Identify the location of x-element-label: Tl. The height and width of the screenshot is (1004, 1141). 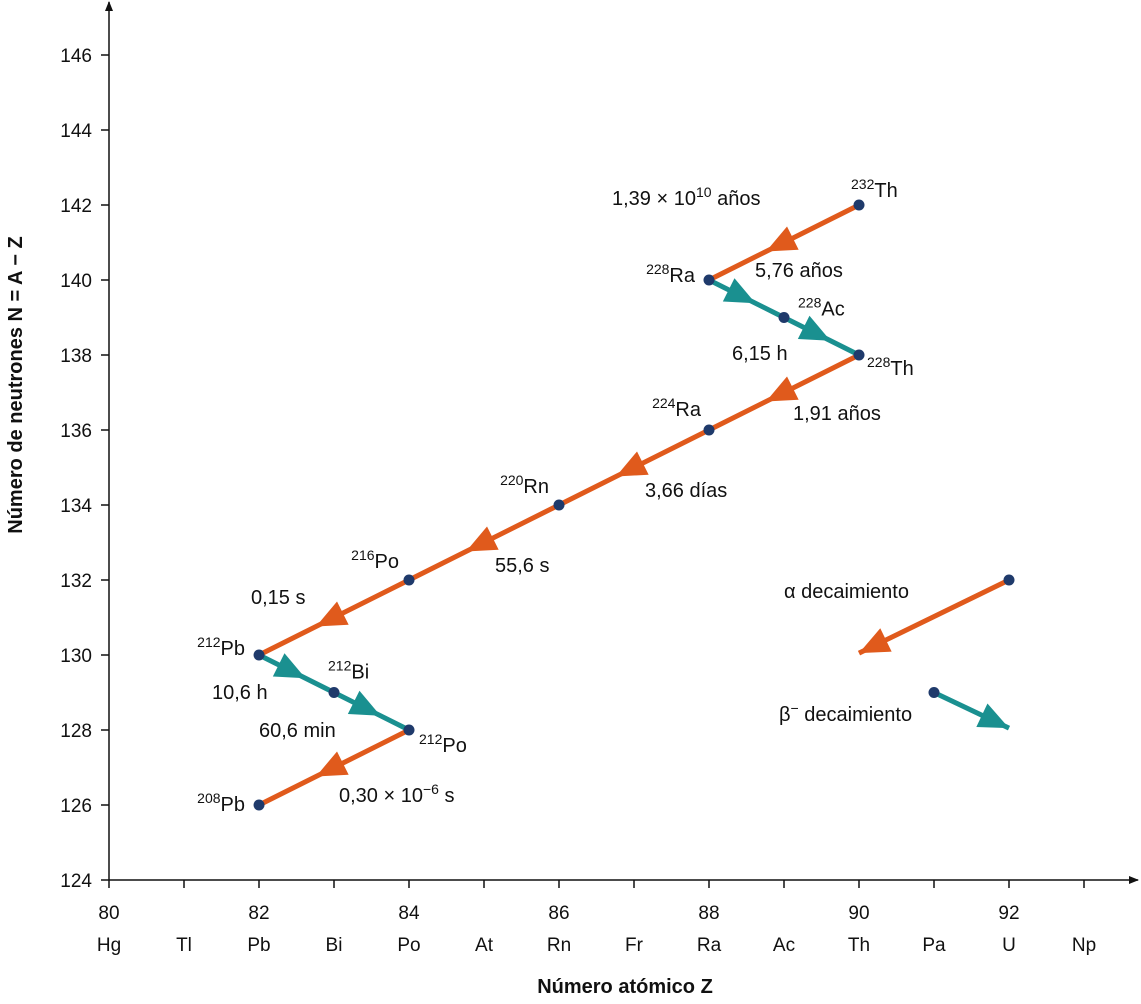
(184, 945).